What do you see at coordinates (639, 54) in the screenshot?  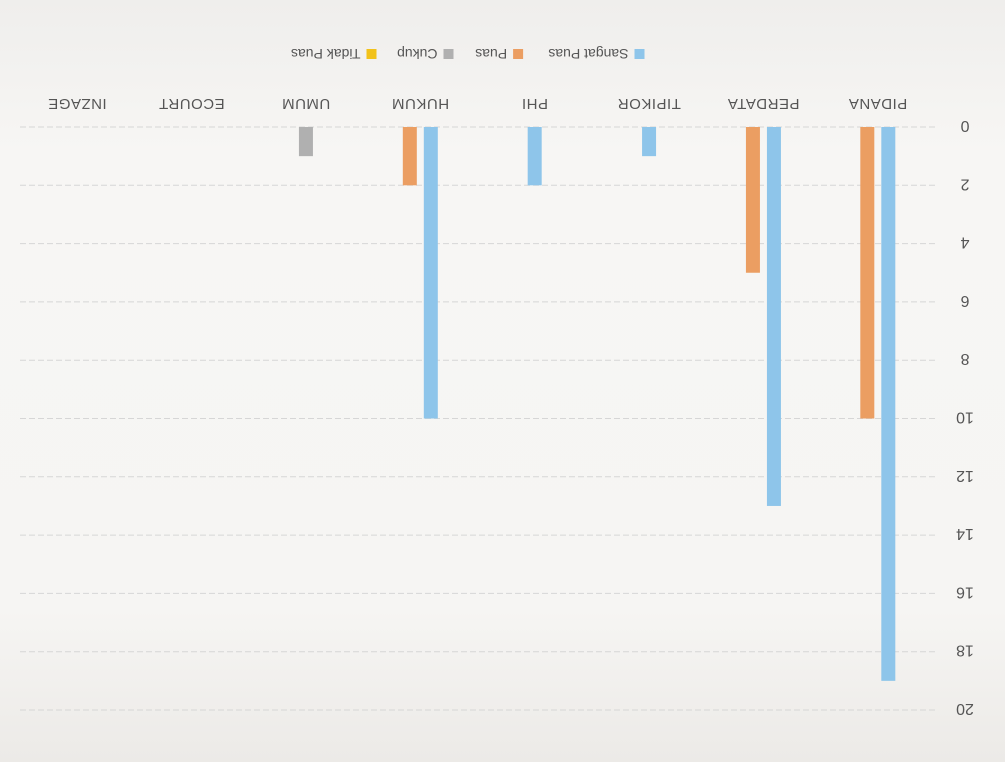 I see `legend-swatch-sangat-puas` at bounding box center [639, 54].